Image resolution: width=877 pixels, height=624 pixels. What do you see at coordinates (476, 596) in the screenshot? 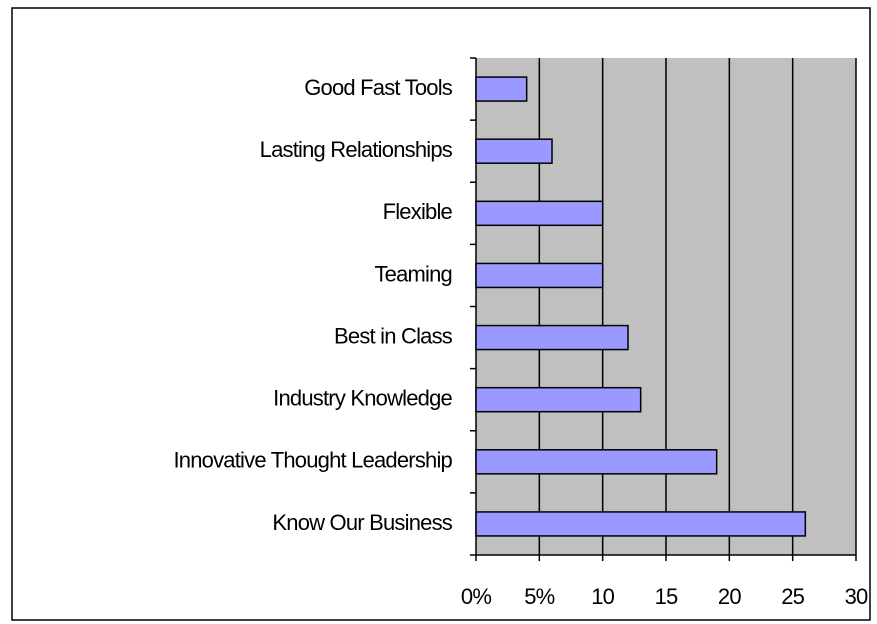
I see `x-tick-label: 0%` at bounding box center [476, 596].